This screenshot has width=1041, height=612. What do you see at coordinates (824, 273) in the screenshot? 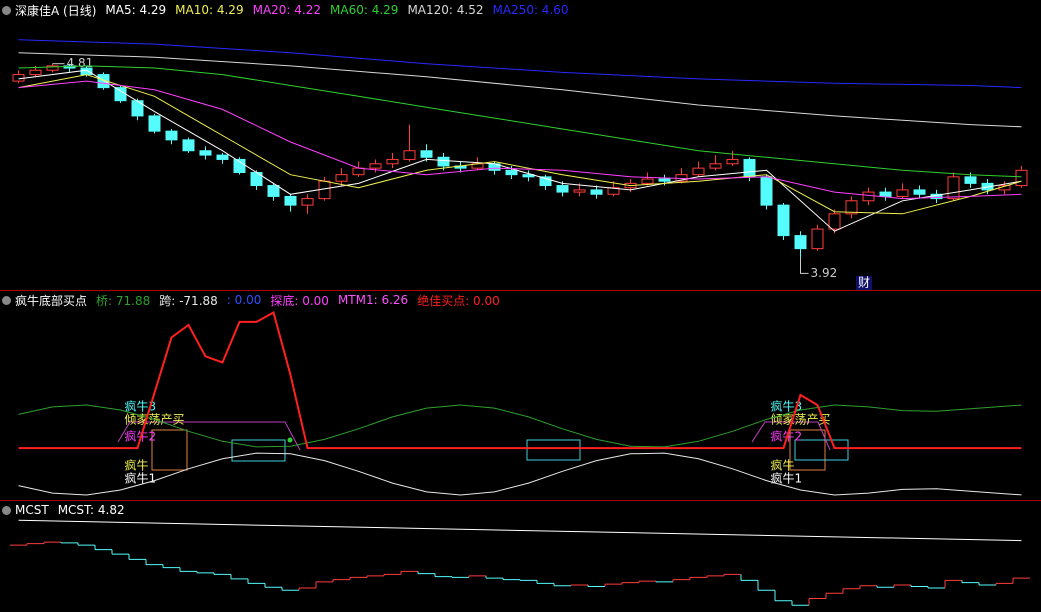
I see `min-label: 3.92` at bounding box center [824, 273].